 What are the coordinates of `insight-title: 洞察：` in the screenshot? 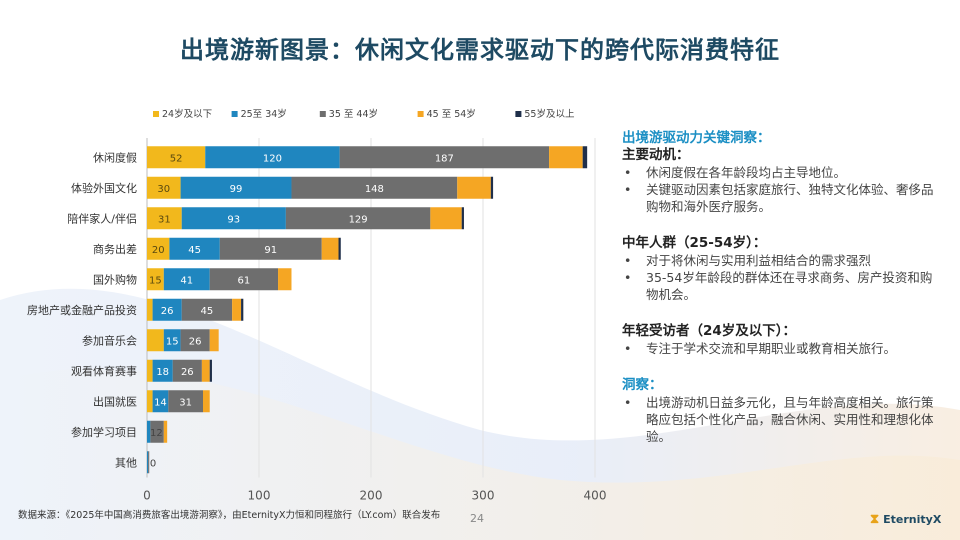 It's located at (642, 385).